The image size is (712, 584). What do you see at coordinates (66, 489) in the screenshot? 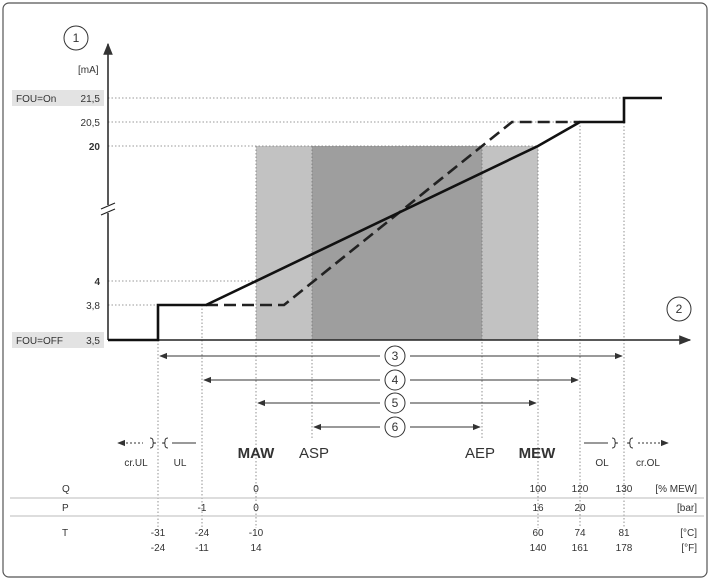
I see `row-label-q: Q` at bounding box center [66, 489].